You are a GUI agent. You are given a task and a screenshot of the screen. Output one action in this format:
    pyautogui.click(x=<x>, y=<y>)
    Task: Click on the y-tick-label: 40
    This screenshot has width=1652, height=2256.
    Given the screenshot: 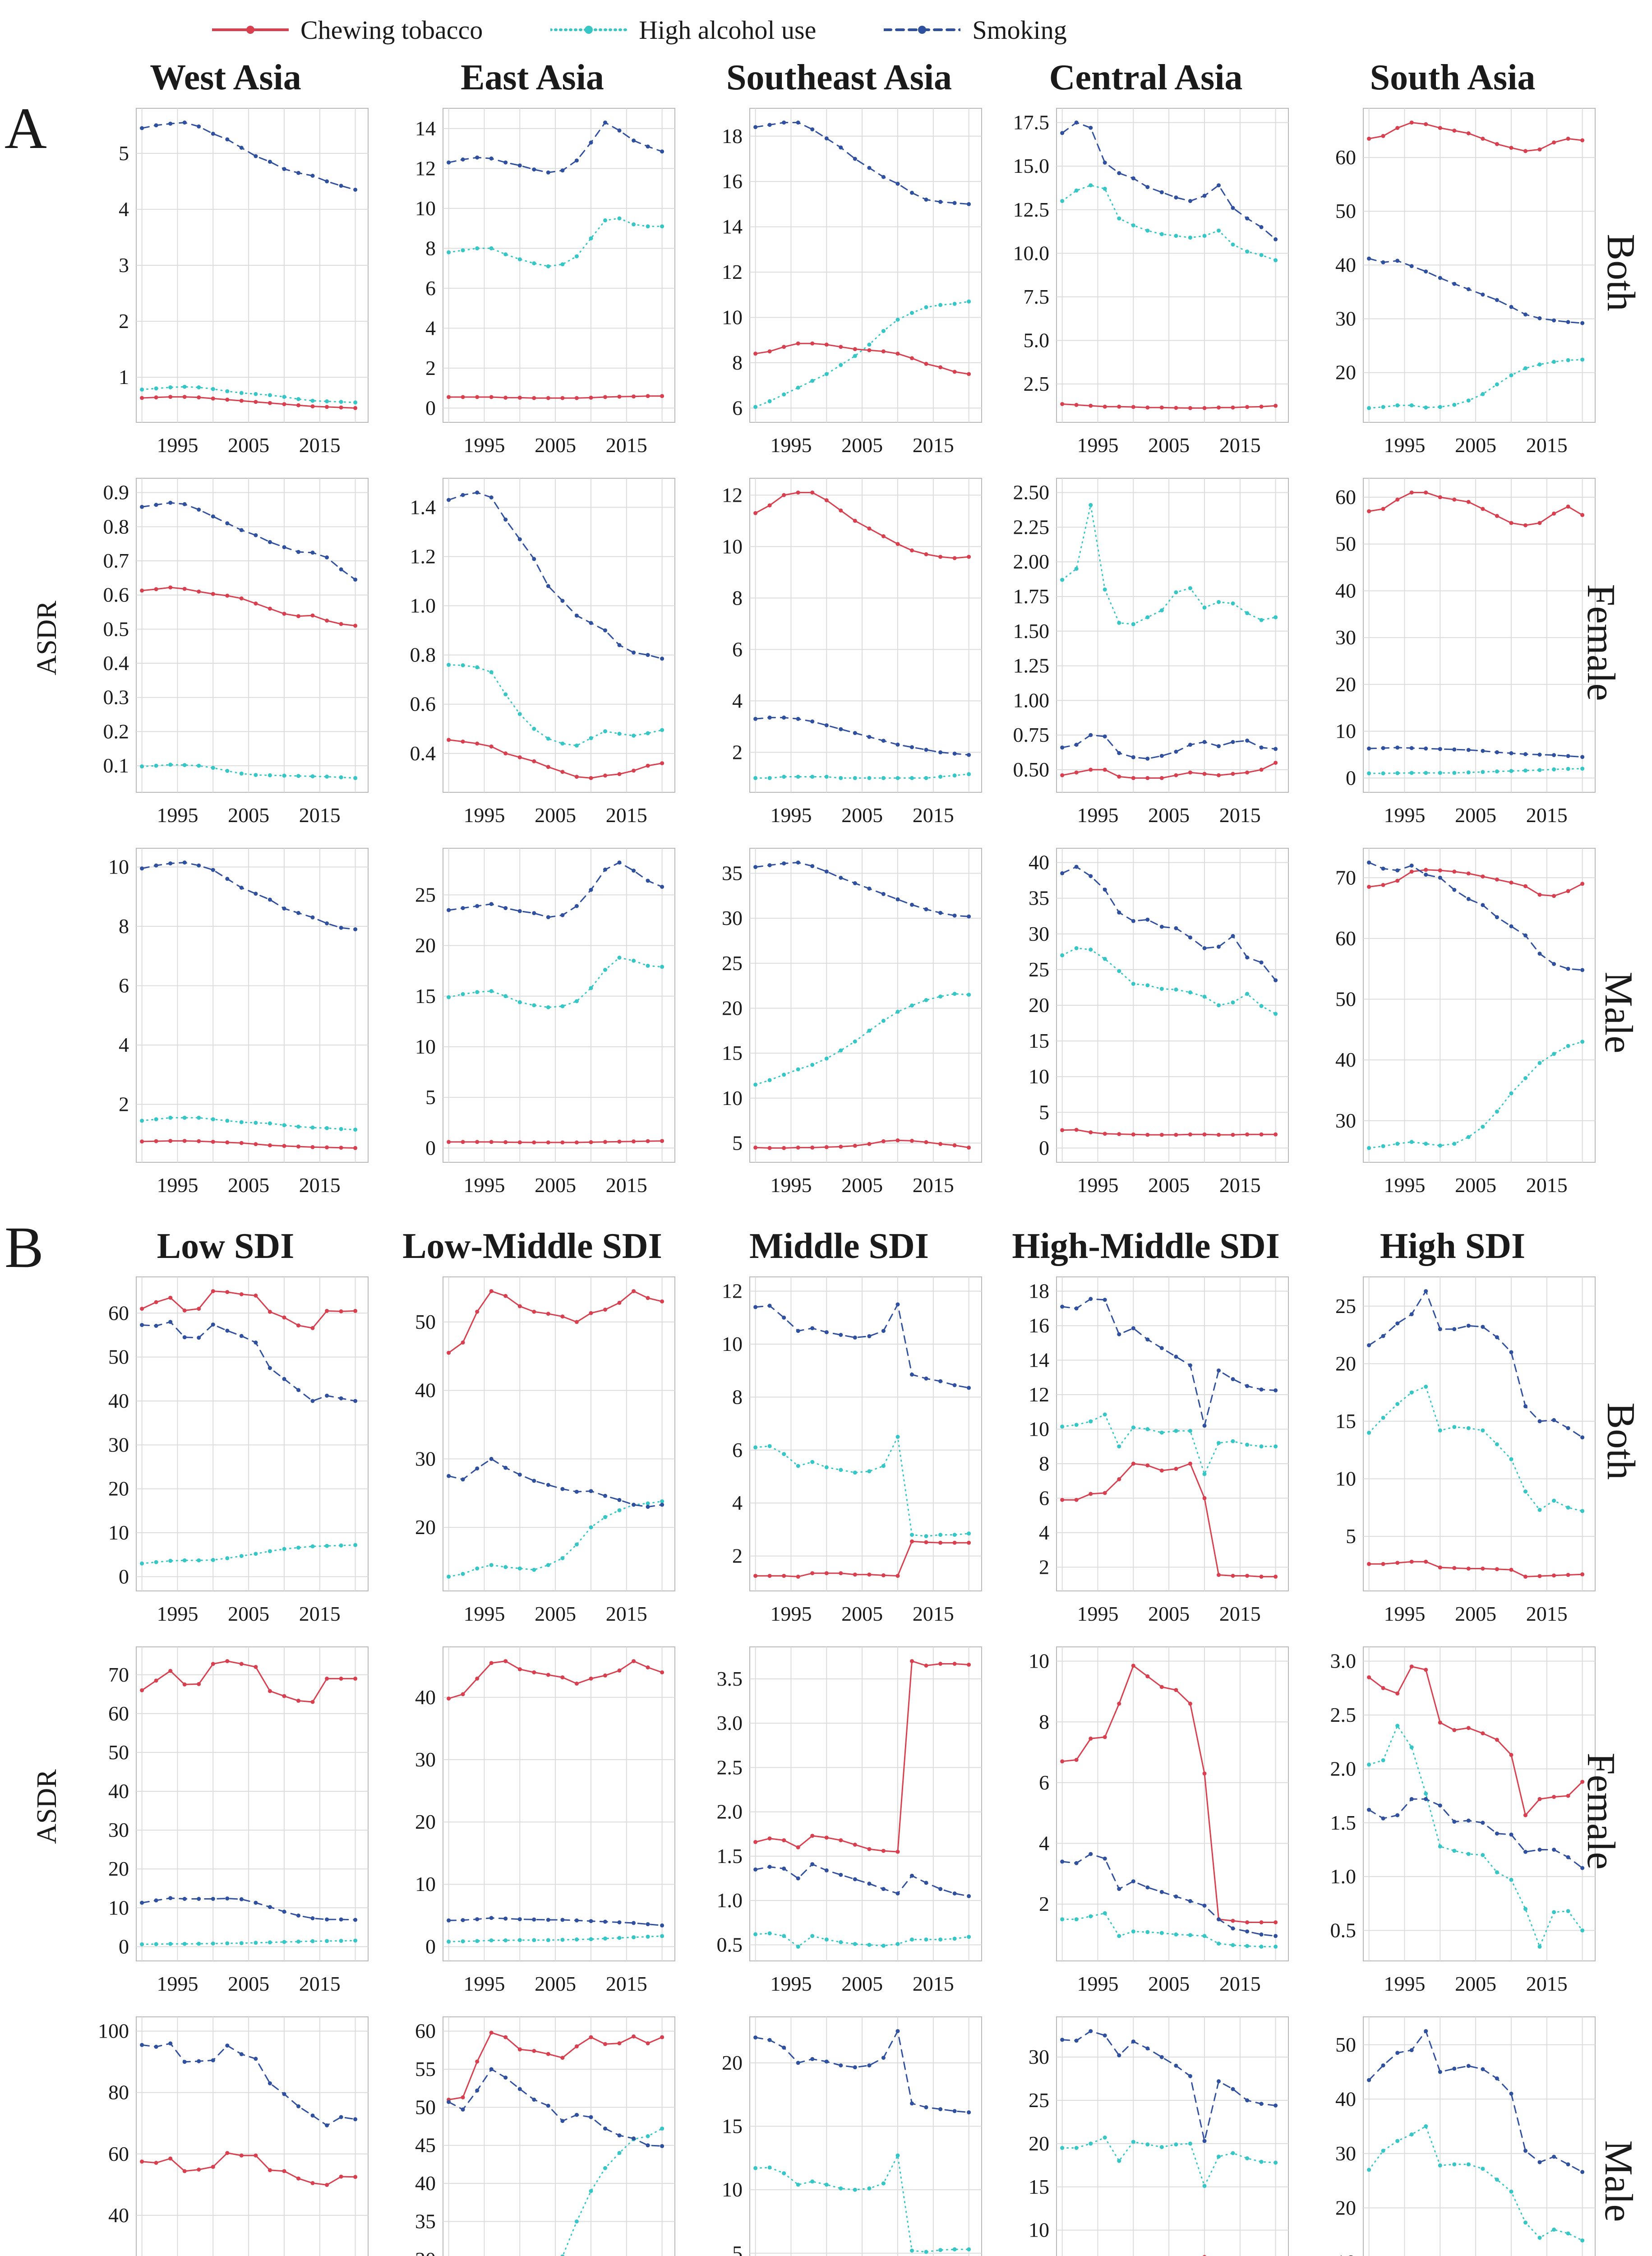 What is the action you would take?
    pyautogui.click(x=1345, y=2098)
    